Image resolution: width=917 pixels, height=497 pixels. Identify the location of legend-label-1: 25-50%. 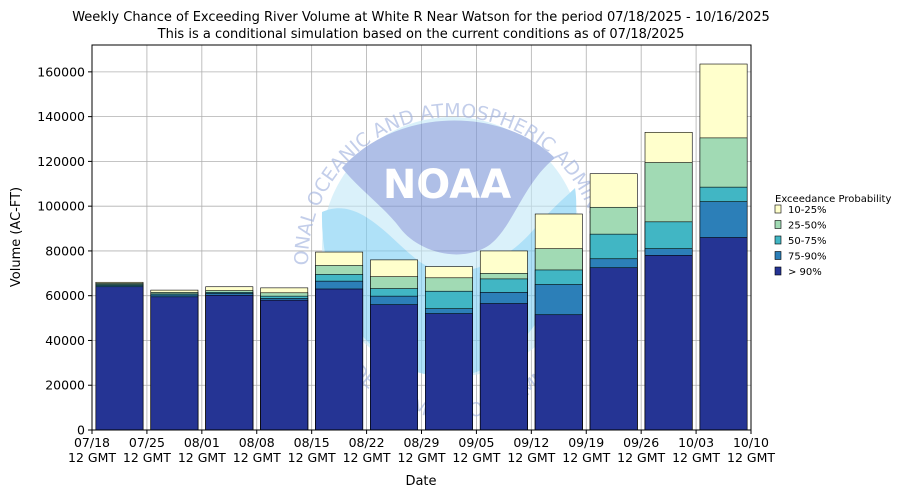
(807, 226).